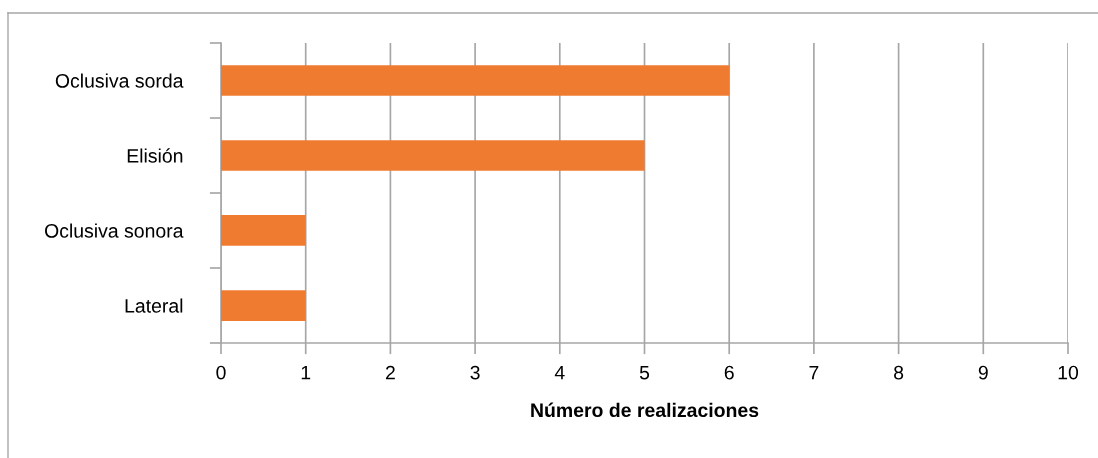 This screenshot has height=458, width=1098. What do you see at coordinates (114, 230) in the screenshot?
I see `y-tick-label: Oclusiva sonora` at bounding box center [114, 230].